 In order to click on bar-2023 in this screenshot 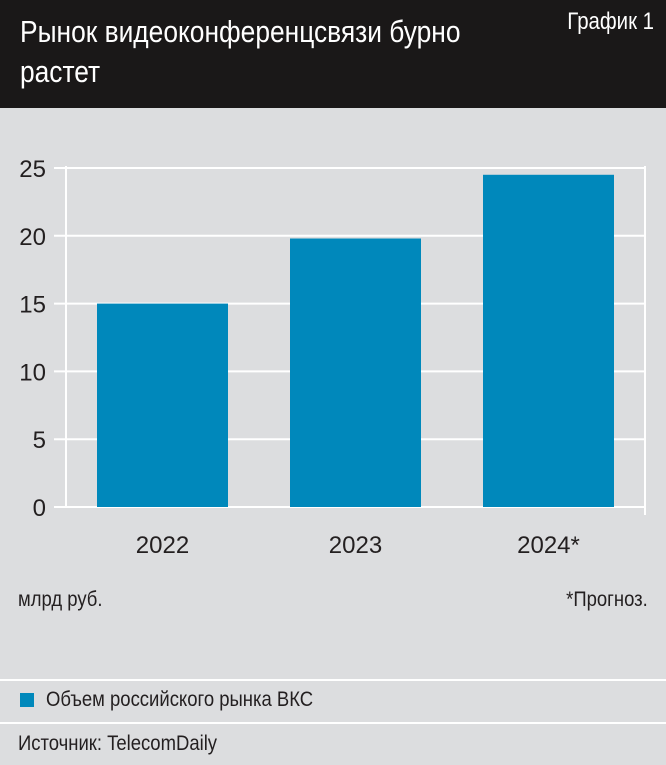, I will do `click(355, 372)`.